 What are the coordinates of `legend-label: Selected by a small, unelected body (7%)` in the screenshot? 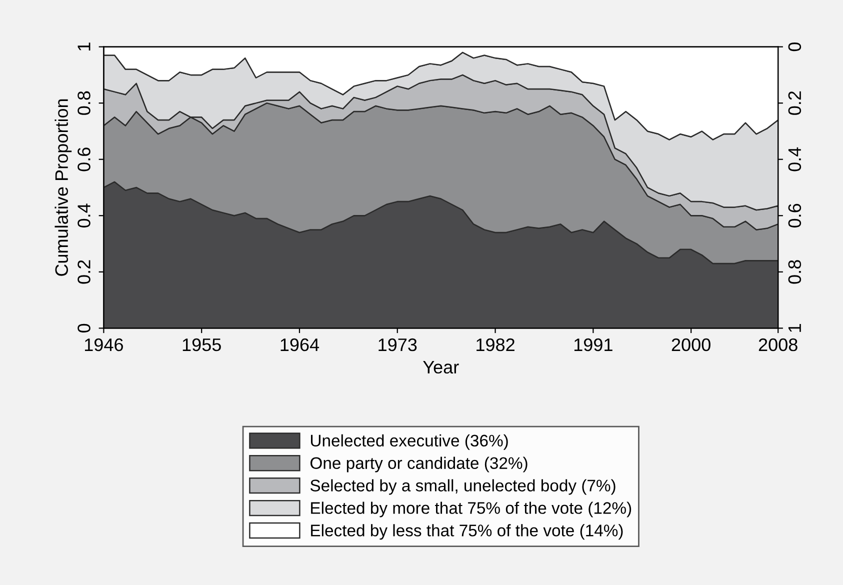 It's located at (463, 487).